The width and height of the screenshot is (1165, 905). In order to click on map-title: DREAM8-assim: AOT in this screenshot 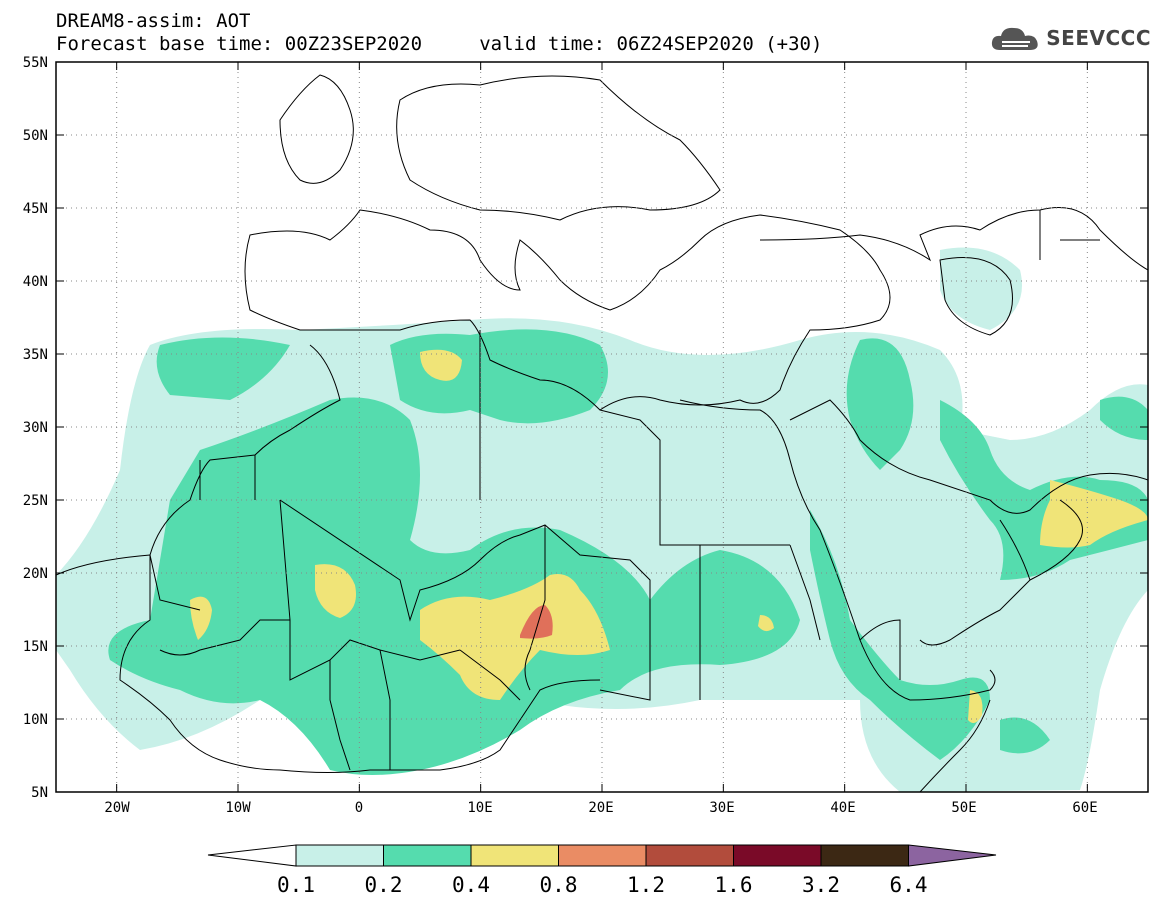, I will do `click(153, 21)`.